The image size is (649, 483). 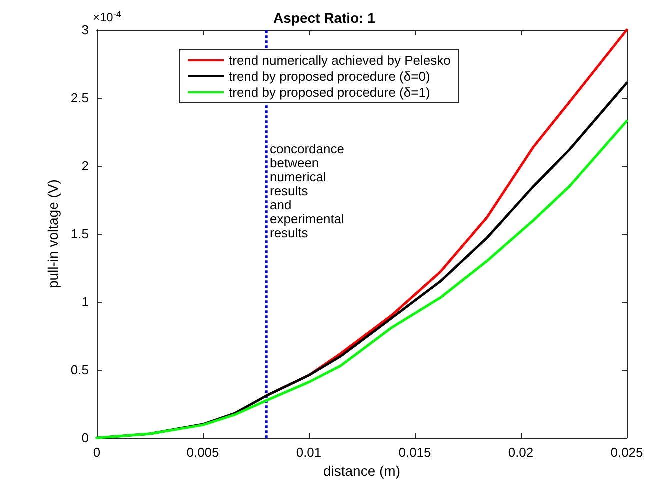 What do you see at coordinates (415, 452) in the screenshot?
I see `x-tick-label: 0.015` at bounding box center [415, 452].